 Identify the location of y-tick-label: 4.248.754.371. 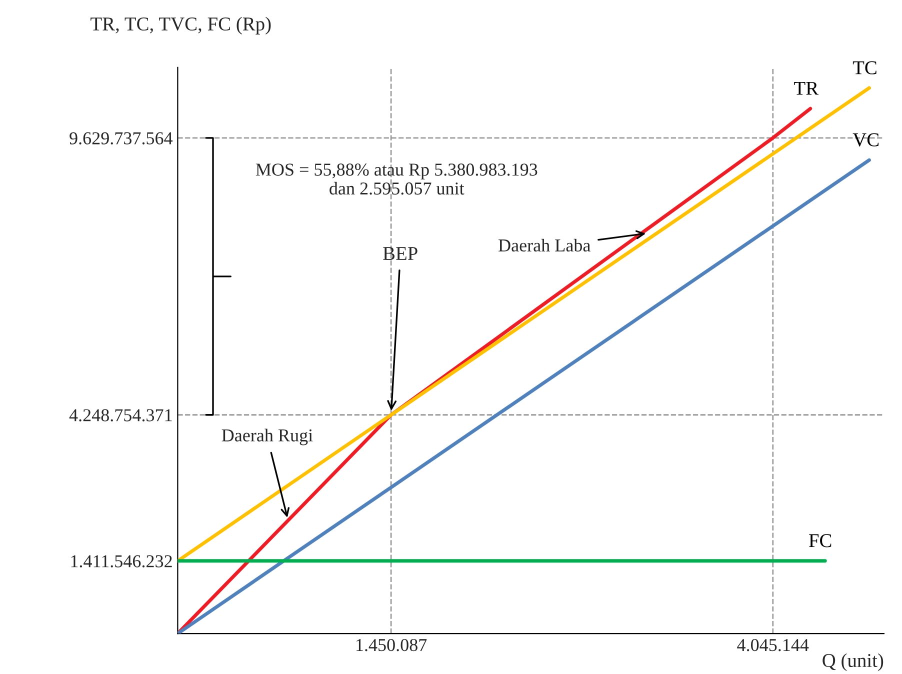
(120, 415).